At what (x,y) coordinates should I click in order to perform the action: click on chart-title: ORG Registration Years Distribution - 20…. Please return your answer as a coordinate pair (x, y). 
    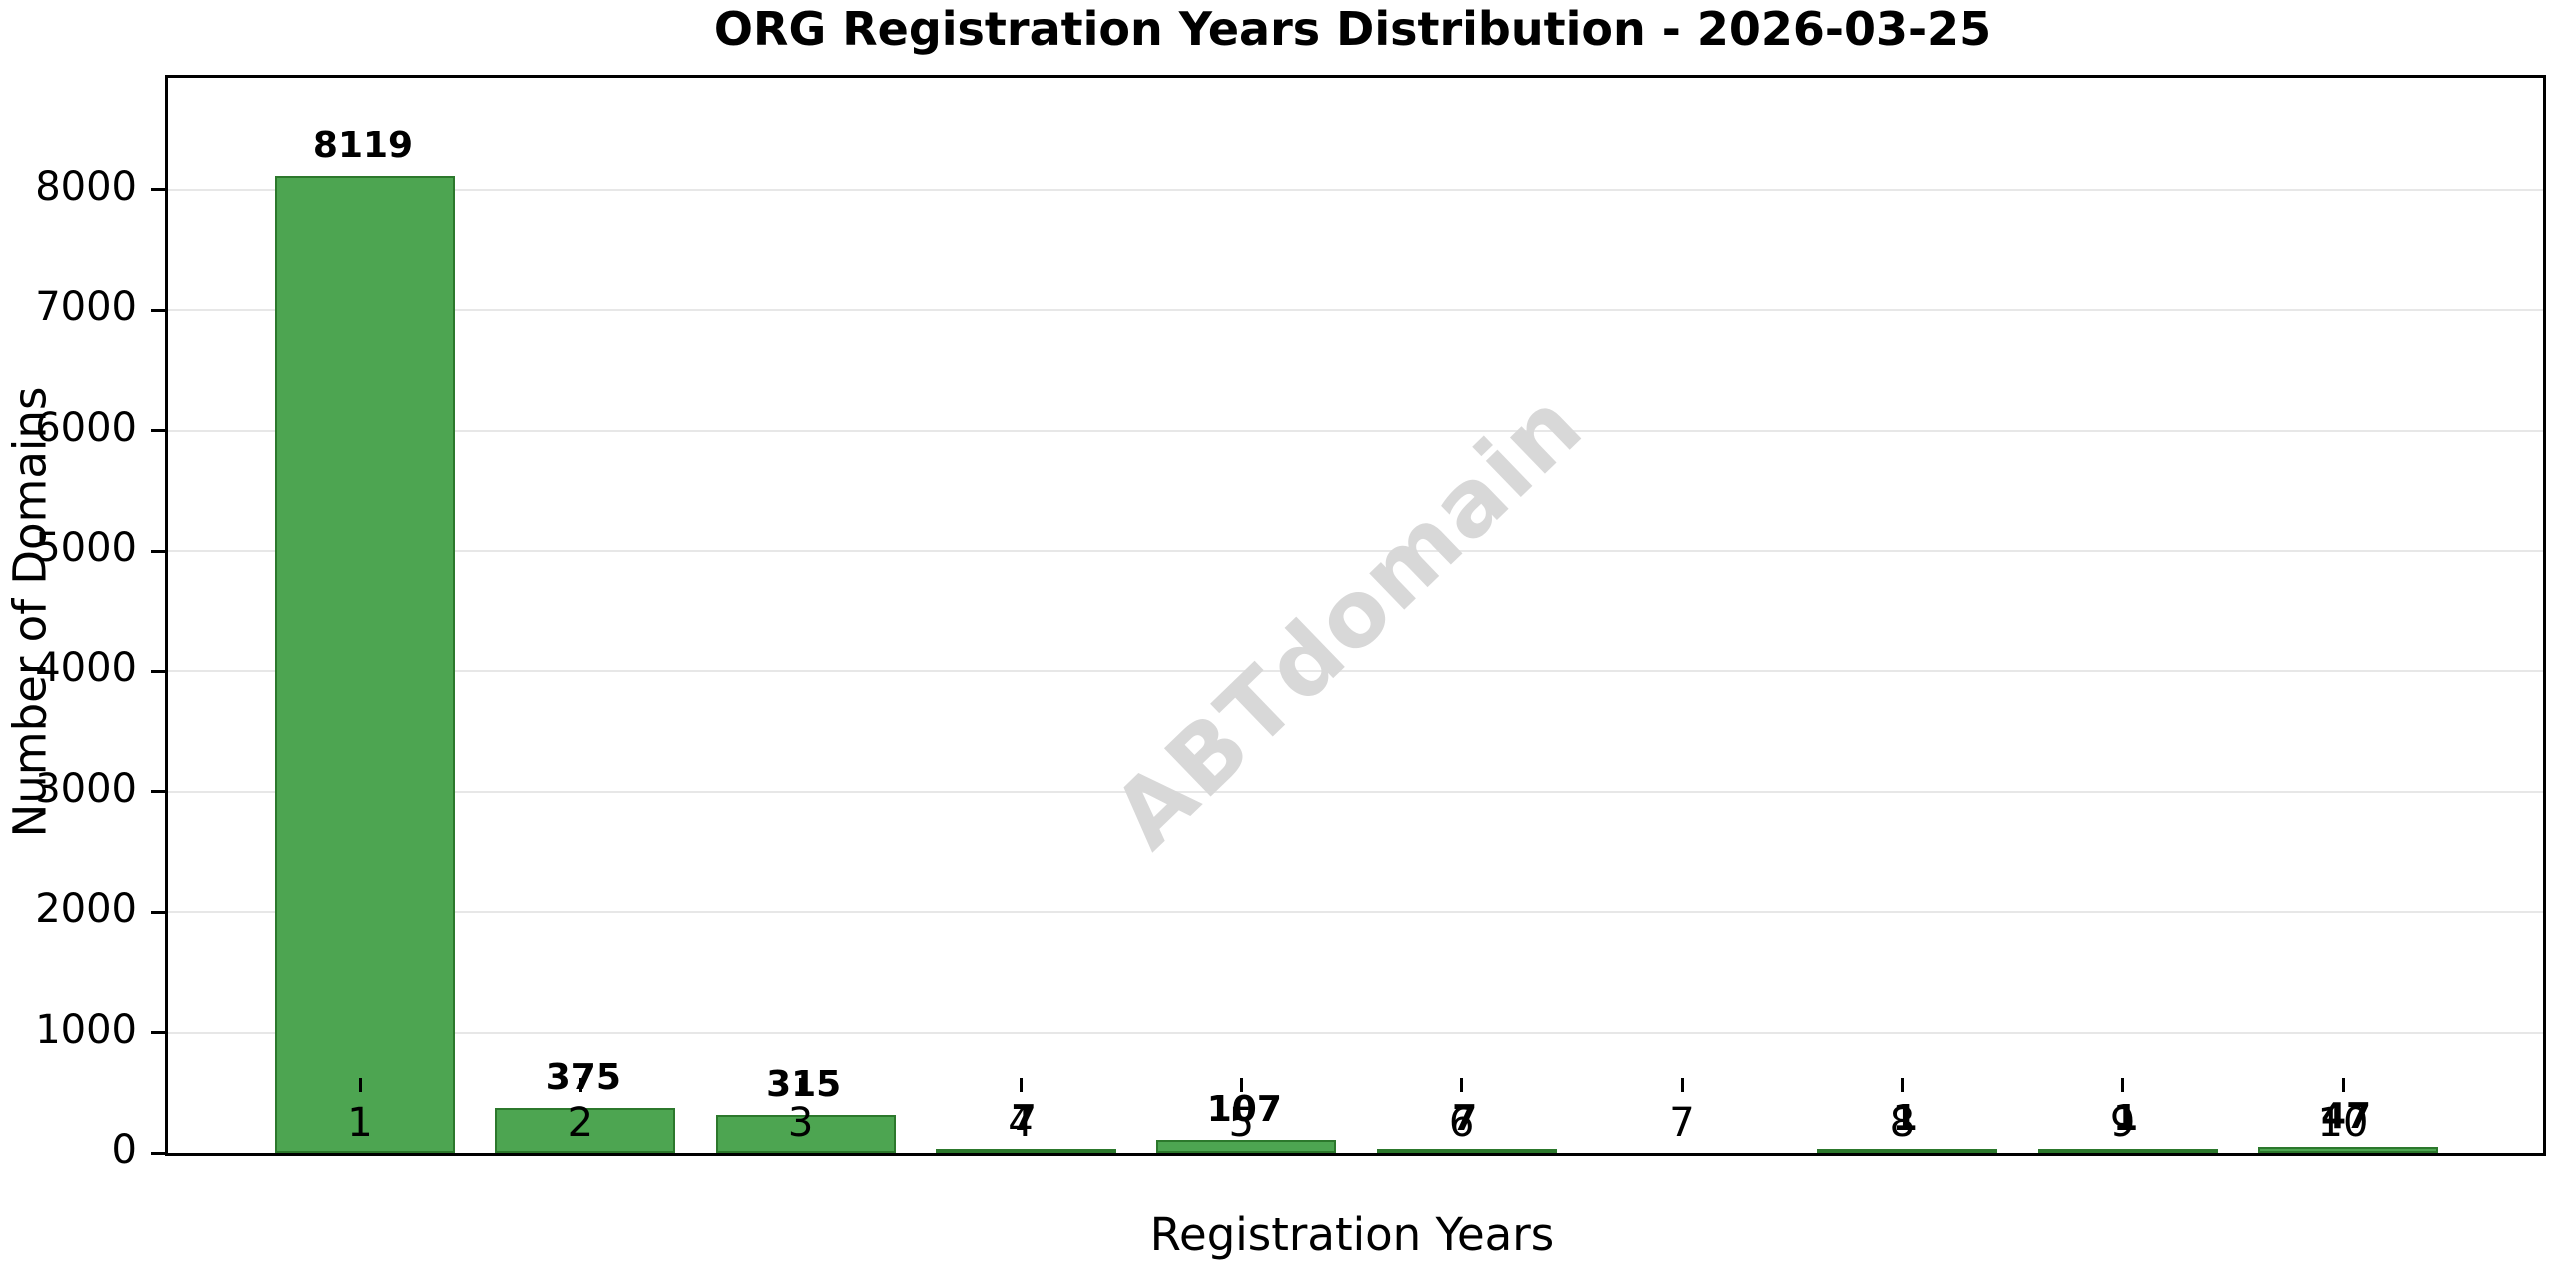
    Looking at the image, I should click on (1352, 29).